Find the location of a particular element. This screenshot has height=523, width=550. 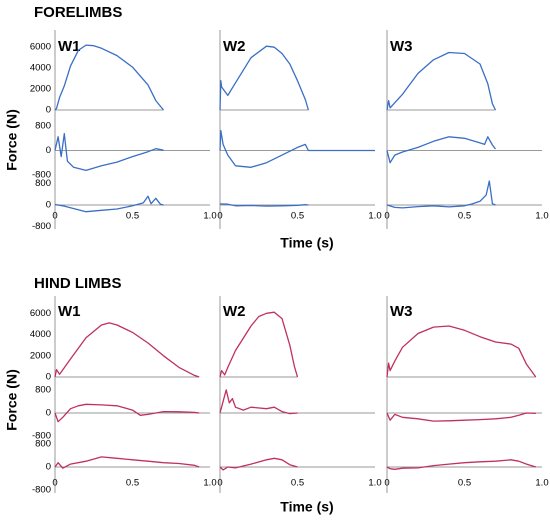

section-title: HIND LIMBS is located at coordinates (78, 283).